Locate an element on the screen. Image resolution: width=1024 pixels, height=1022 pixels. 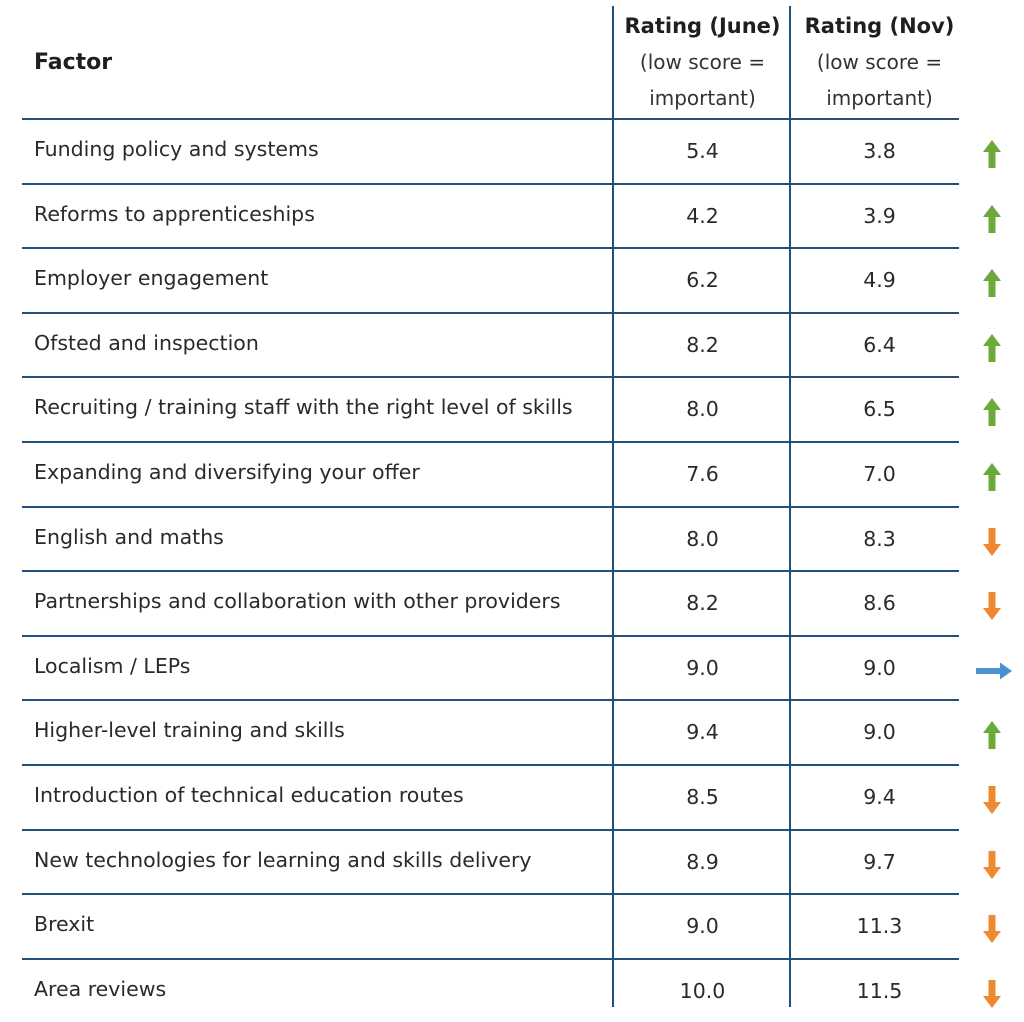
table-row: Area reviews 10.0 11.5 is located at coordinates (511, 989).